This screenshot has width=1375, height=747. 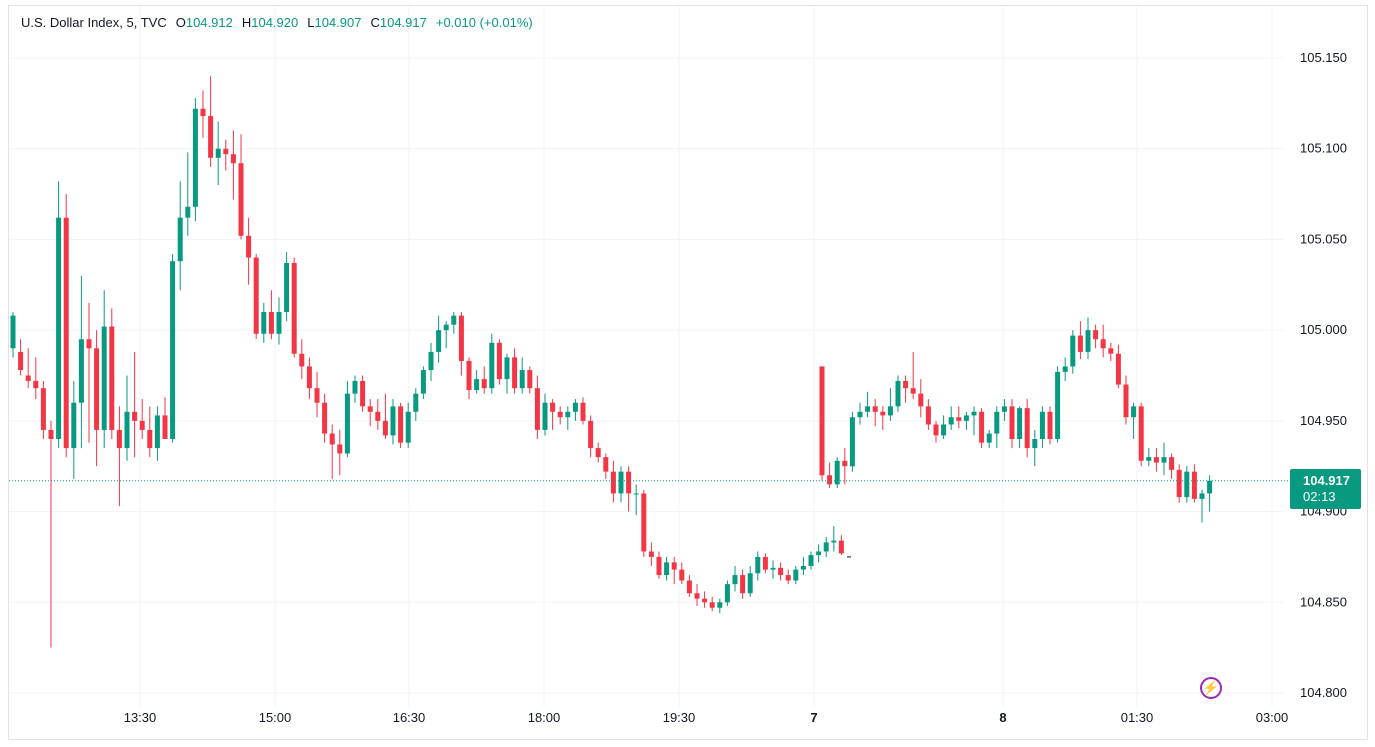 What do you see at coordinates (1323, 329) in the screenshot?
I see `y-tick-label: 105.000` at bounding box center [1323, 329].